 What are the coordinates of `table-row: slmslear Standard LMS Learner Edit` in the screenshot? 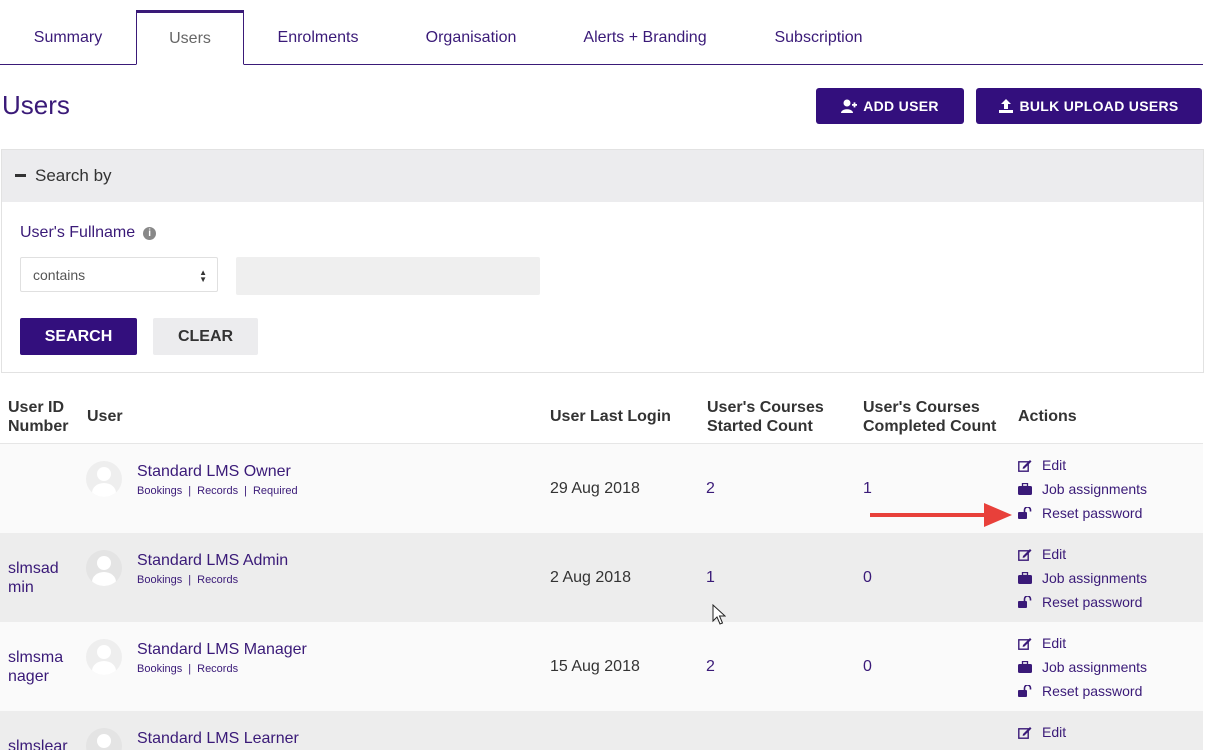 It's located at (601, 730).